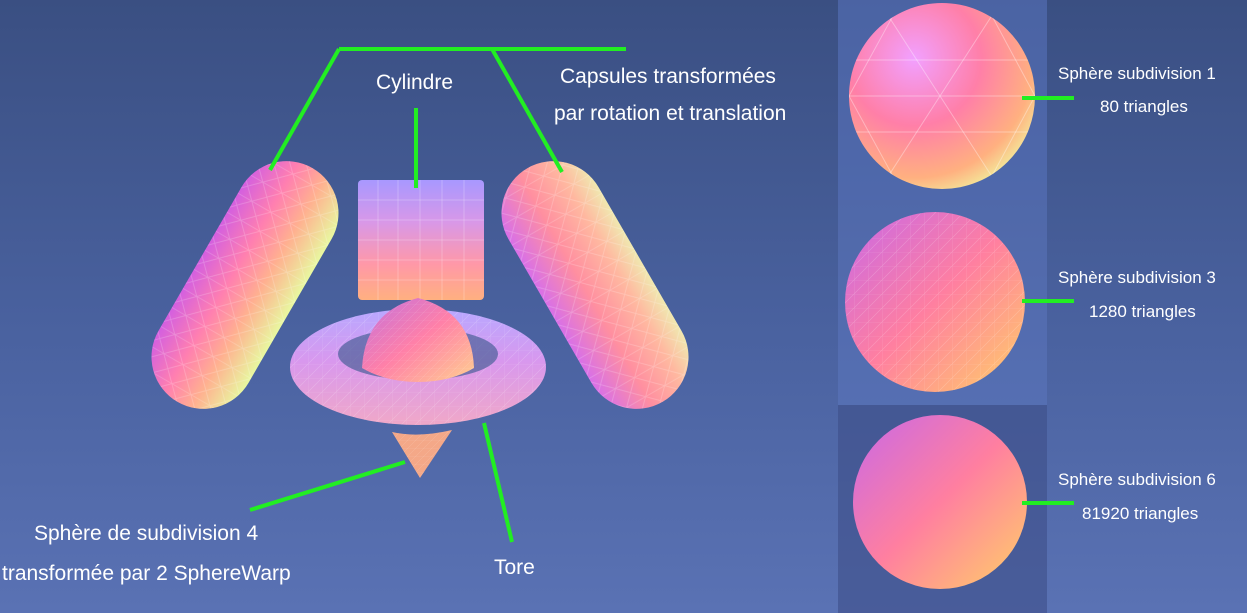 This screenshot has width=1247, height=613. I want to click on capsule-right-leader, so click(527, 110).